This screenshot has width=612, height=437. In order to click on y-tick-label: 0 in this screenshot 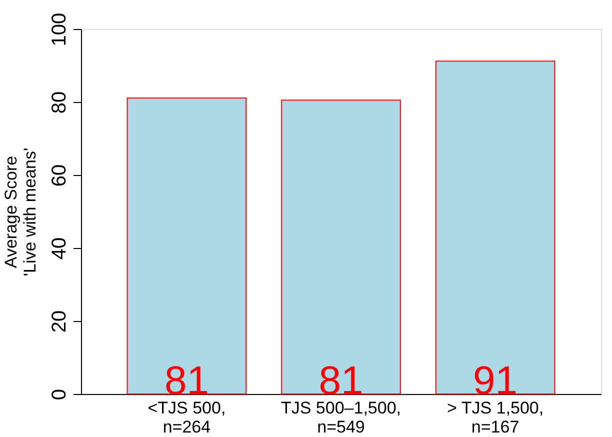, I will do `click(59, 394)`.